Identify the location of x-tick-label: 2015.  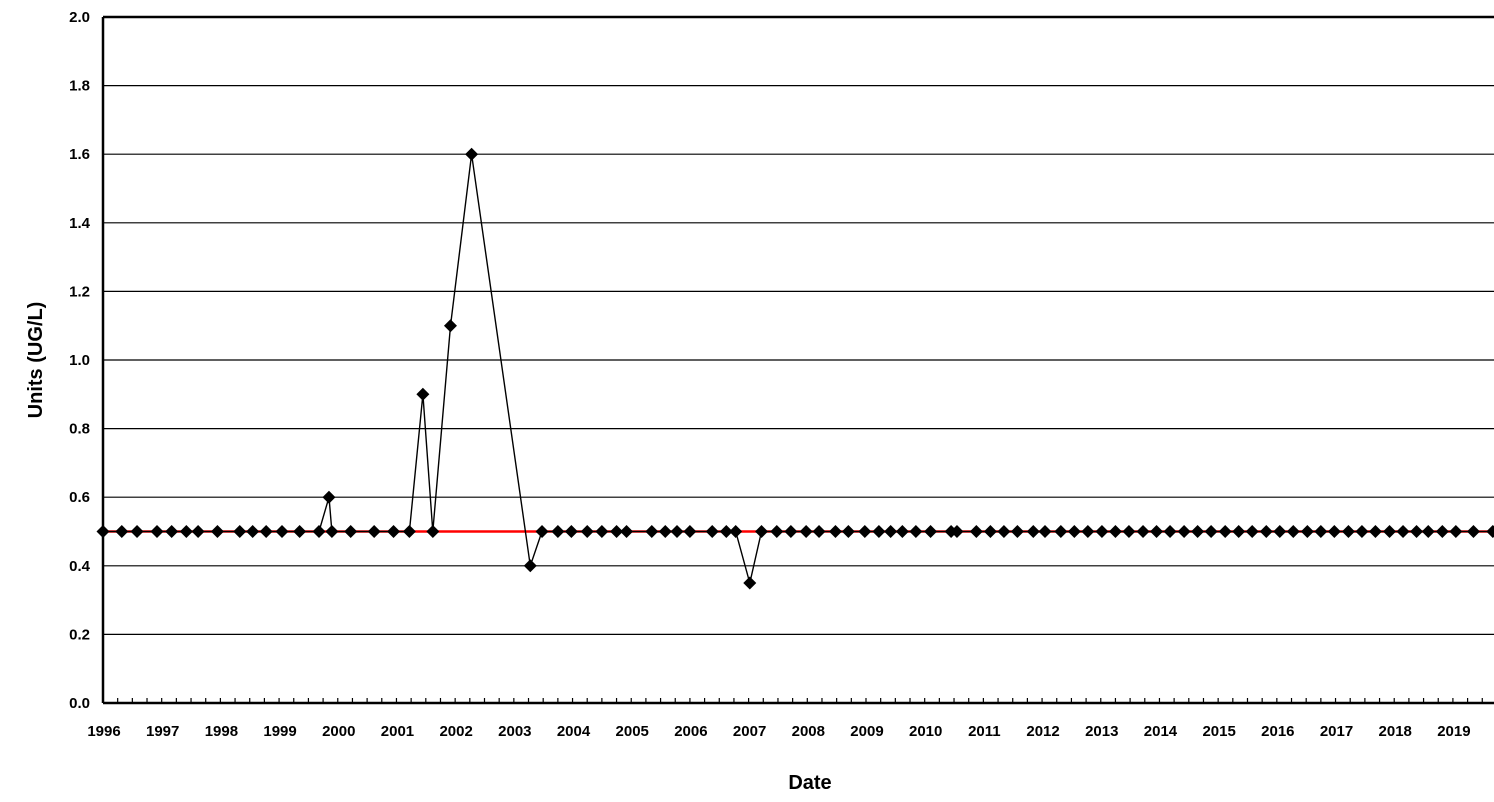
(1218, 731).